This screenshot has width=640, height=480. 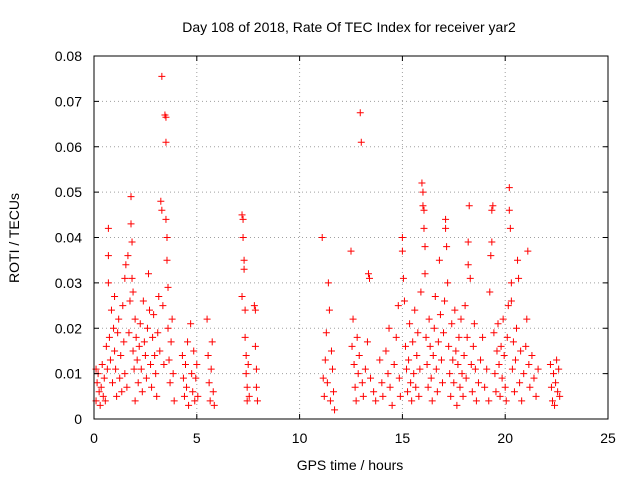 What do you see at coordinates (14, 238) in the screenshot?
I see `y-axis-label: ROTI / TECUs` at bounding box center [14, 238].